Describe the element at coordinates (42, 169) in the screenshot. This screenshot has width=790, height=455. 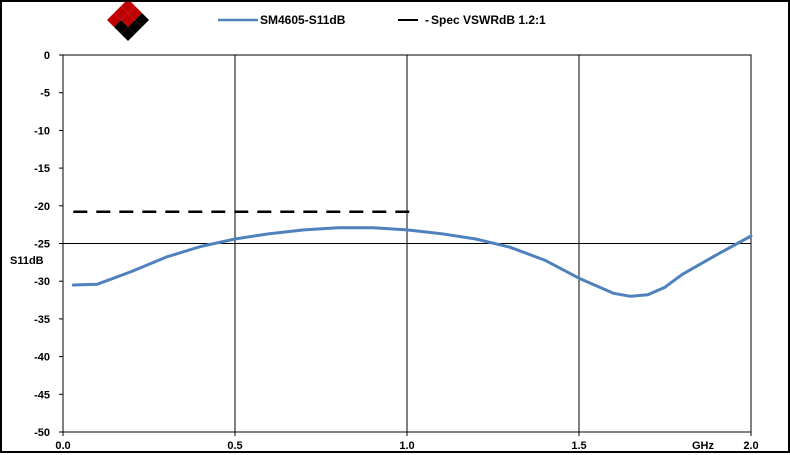
I see `y-tick-label-3: -15` at that location.